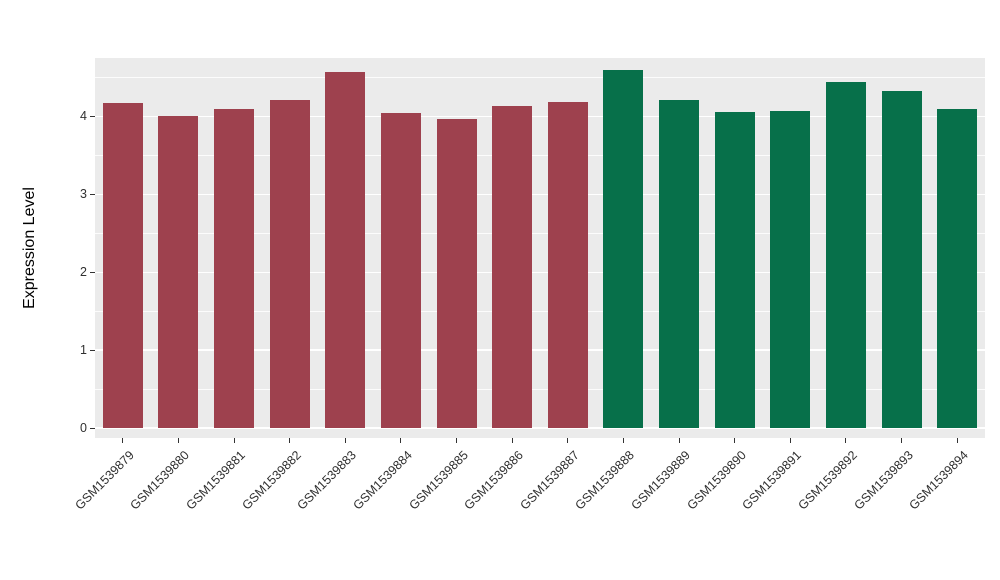  I want to click on x-tick-label: GSM1539888, so click(605, 480).